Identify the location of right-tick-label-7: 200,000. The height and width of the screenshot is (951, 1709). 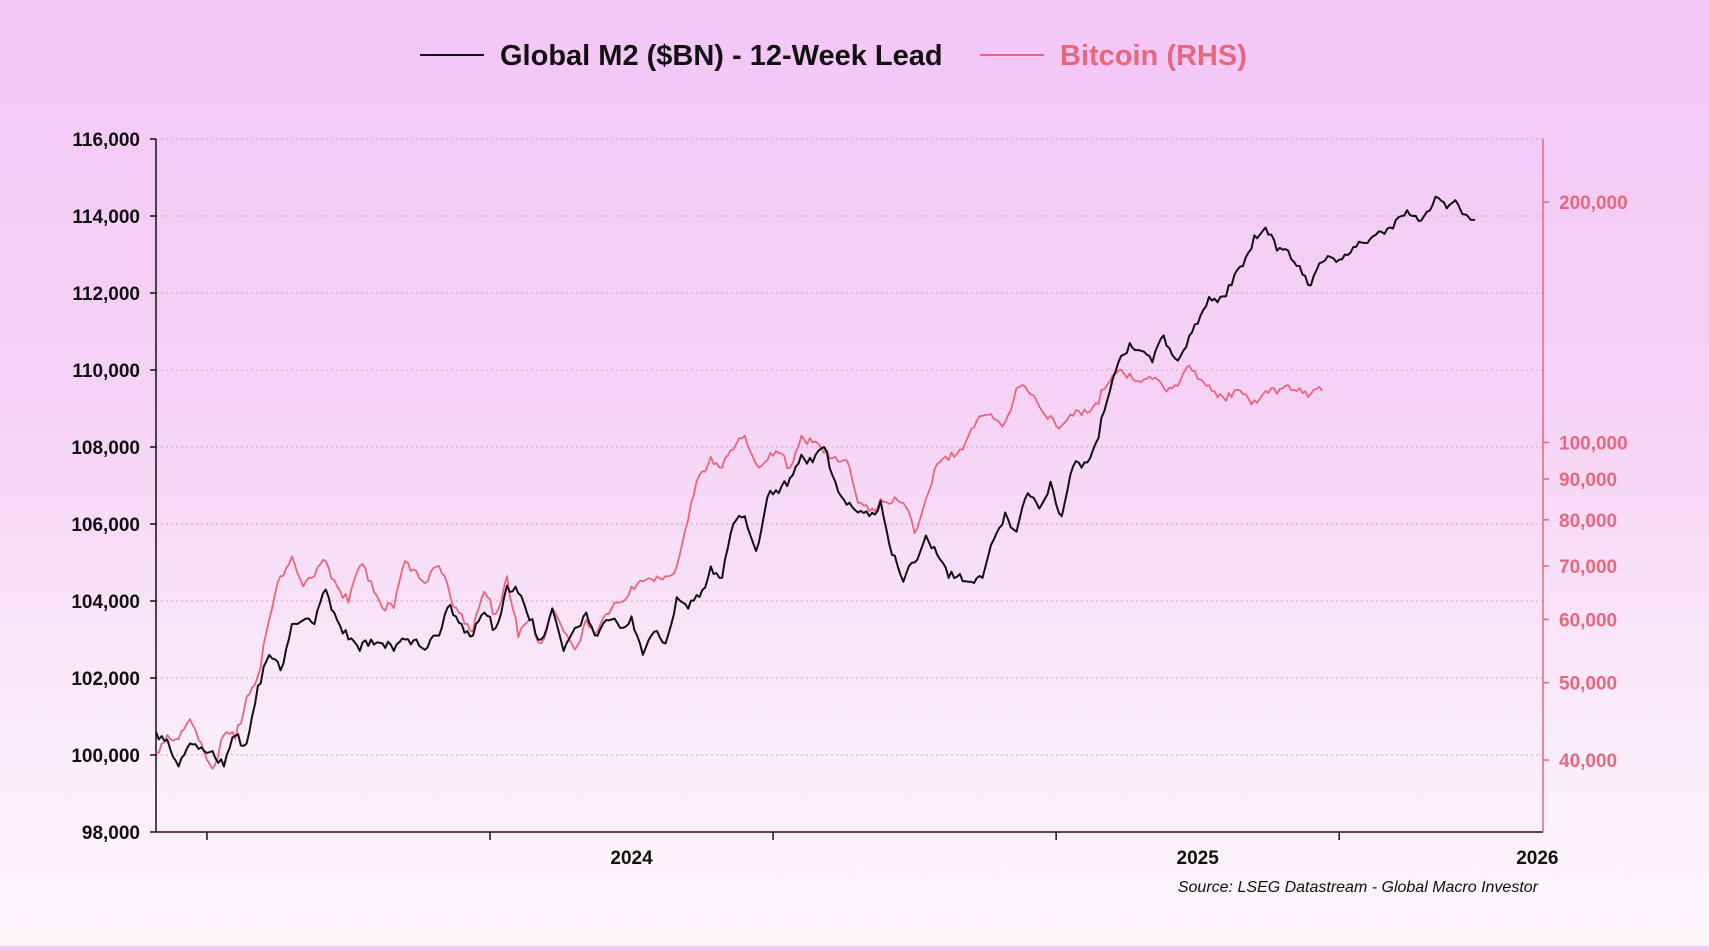
(1593, 203).